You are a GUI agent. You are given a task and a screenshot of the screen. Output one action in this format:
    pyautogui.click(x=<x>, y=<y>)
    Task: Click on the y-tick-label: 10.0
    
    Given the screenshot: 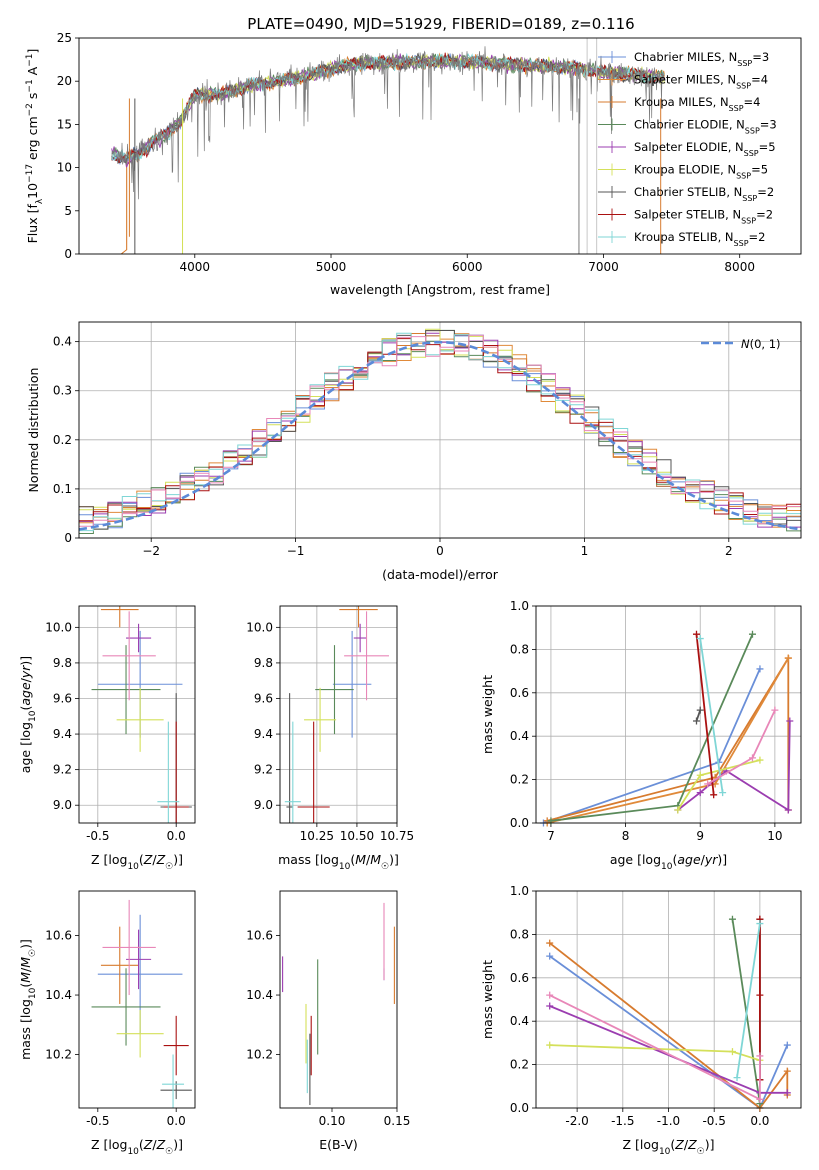 What is the action you would take?
    pyautogui.click(x=259, y=627)
    